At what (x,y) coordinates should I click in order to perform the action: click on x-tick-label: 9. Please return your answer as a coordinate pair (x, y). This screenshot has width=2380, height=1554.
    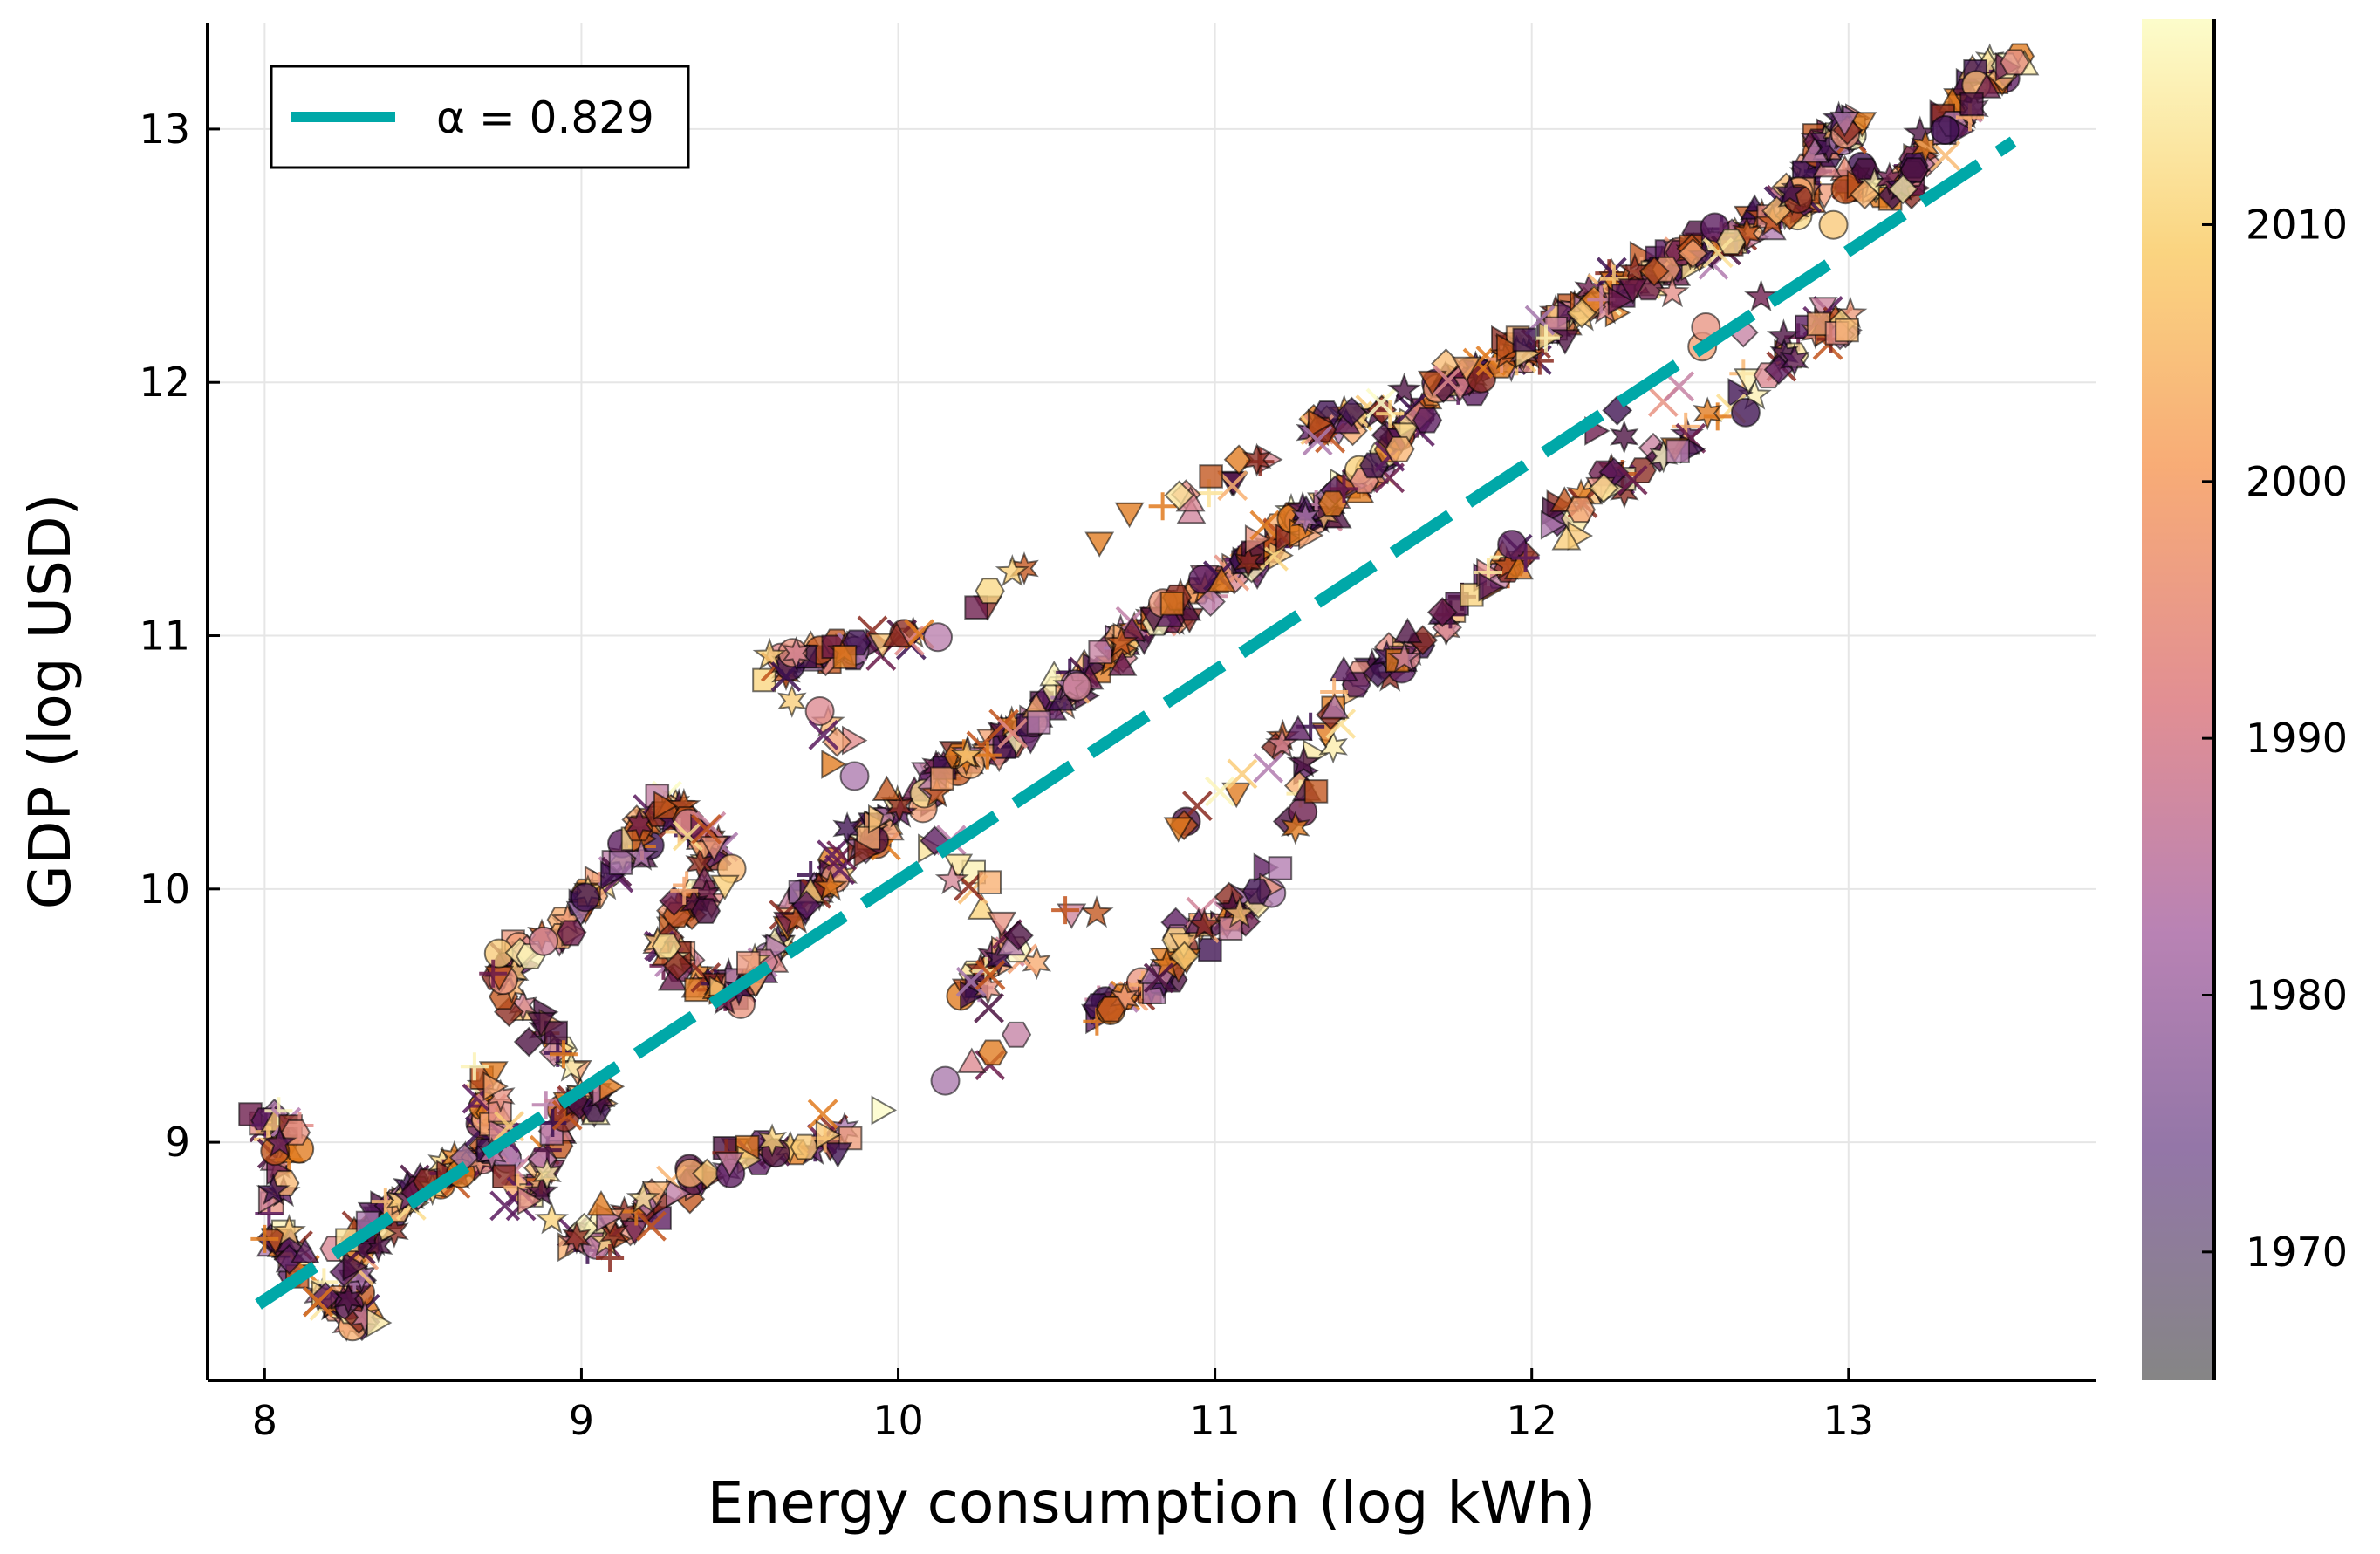
    Looking at the image, I should click on (581, 1420).